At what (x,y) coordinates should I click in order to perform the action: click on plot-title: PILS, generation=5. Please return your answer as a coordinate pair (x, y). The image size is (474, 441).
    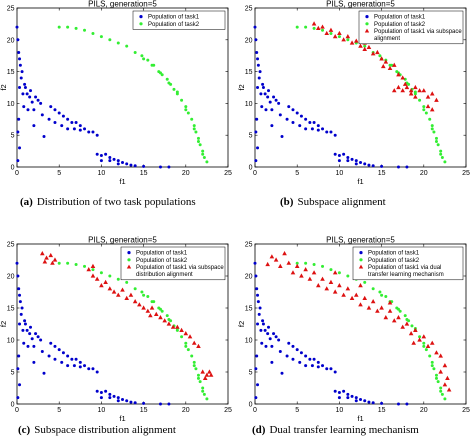
    Looking at the image, I should click on (122, 240).